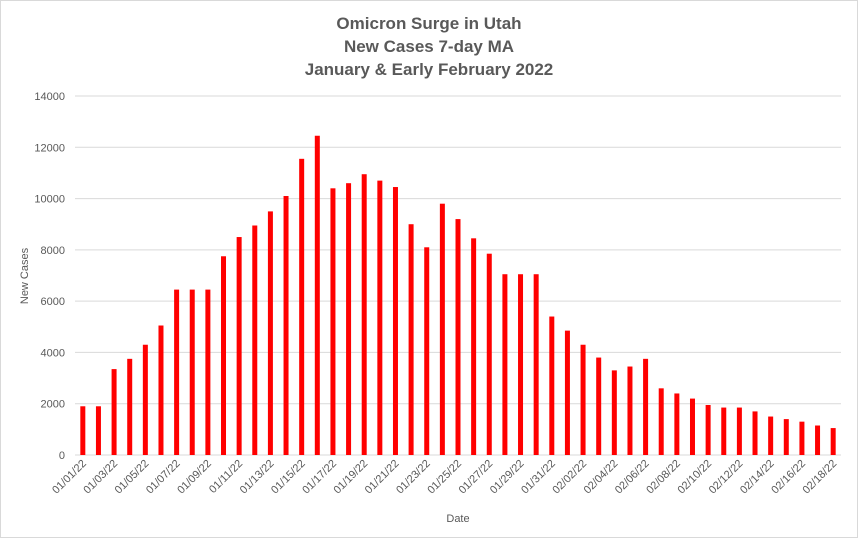 The height and width of the screenshot is (542, 858). Describe the element at coordinates (428, 23) in the screenshot. I see `chart-title-line-1: Omicron Surge in Utah` at that location.